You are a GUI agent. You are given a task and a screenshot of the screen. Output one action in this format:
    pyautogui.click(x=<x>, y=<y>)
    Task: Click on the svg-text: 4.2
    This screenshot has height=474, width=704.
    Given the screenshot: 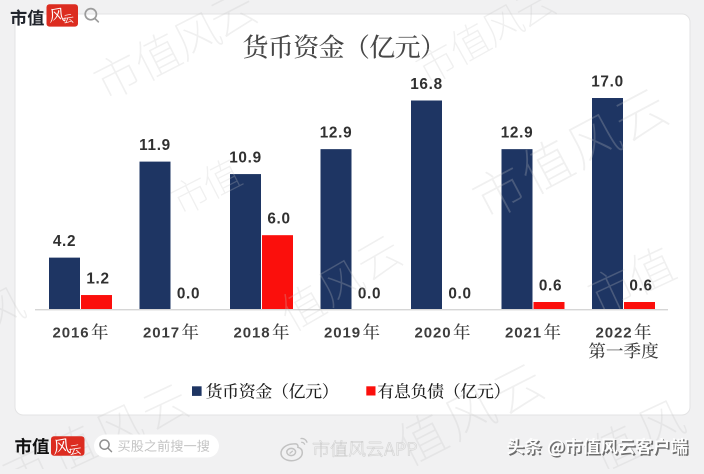 What is the action you would take?
    pyautogui.click(x=64, y=241)
    